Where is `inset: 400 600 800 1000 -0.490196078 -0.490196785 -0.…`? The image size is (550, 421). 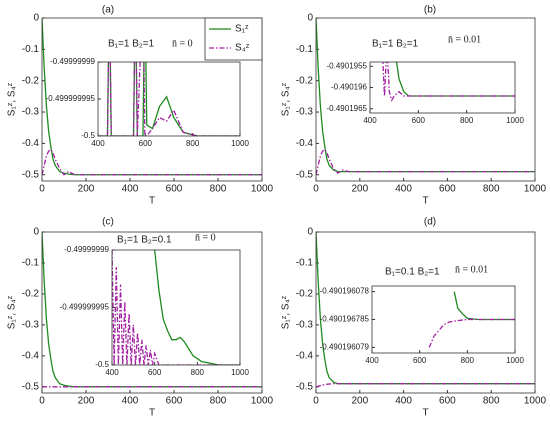
inset: 400 600 800 1000 -0.490196078 -0.490196785 -0.… is located at coordinates (422, 325).